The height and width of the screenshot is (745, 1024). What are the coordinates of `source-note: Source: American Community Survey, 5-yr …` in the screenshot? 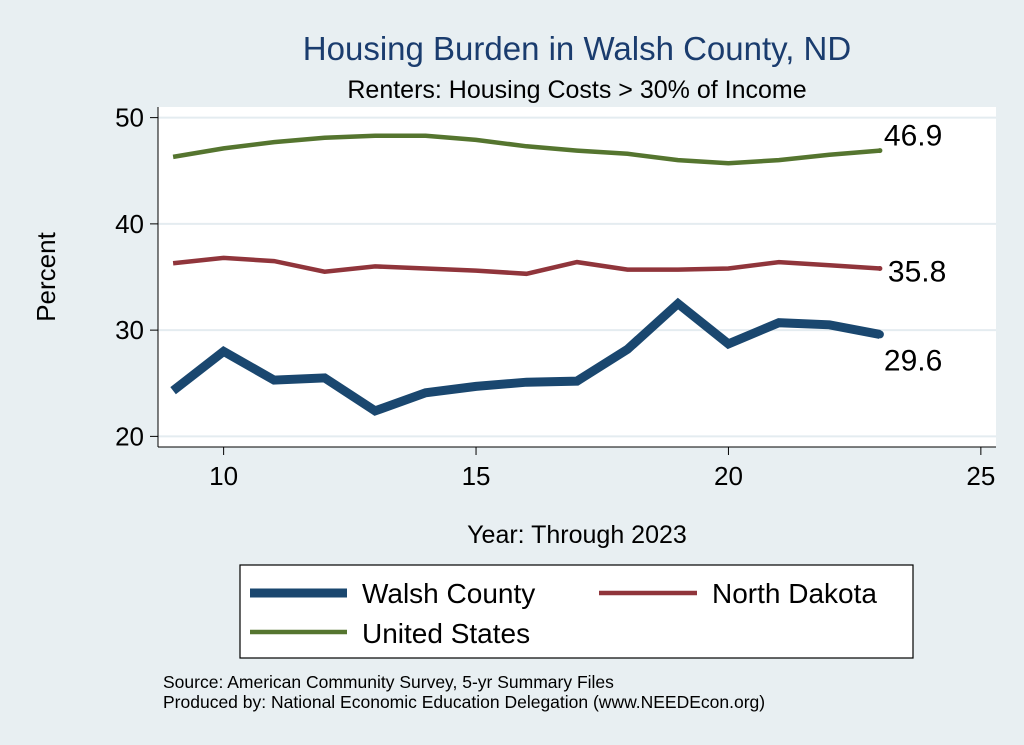 It's located at (388, 682).